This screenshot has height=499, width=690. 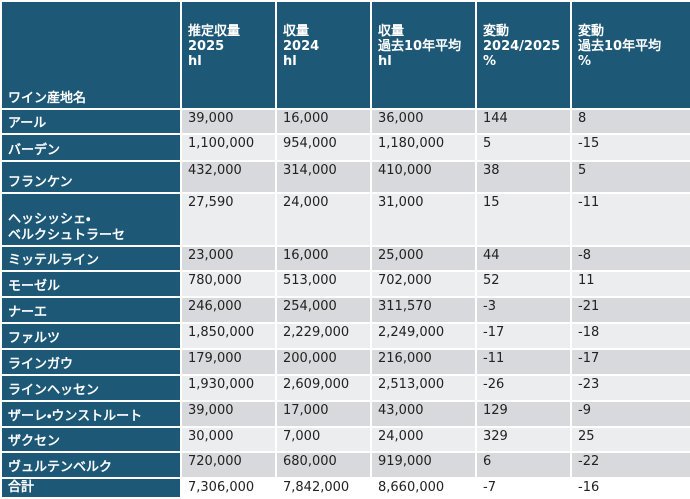 I want to click on cell: 6, so click(x=523, y=465).